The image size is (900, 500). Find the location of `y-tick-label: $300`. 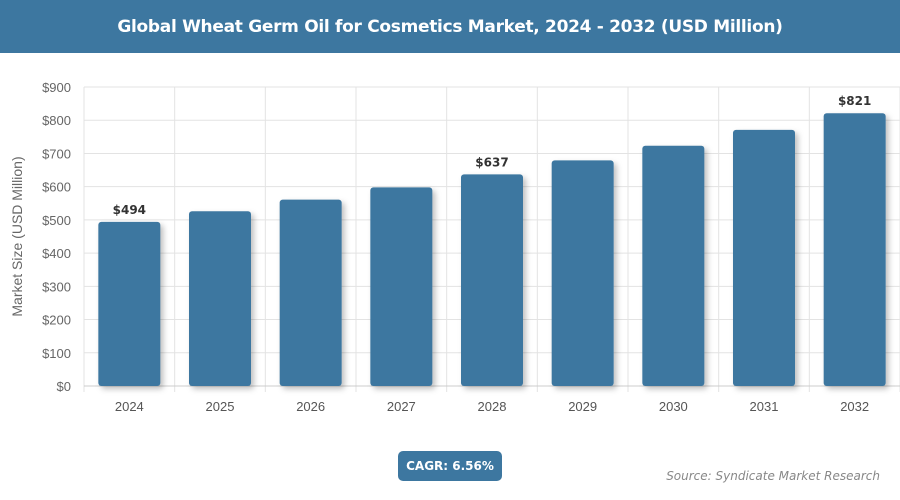

y-tick-label: $300 is located at coordinates (56, 286).